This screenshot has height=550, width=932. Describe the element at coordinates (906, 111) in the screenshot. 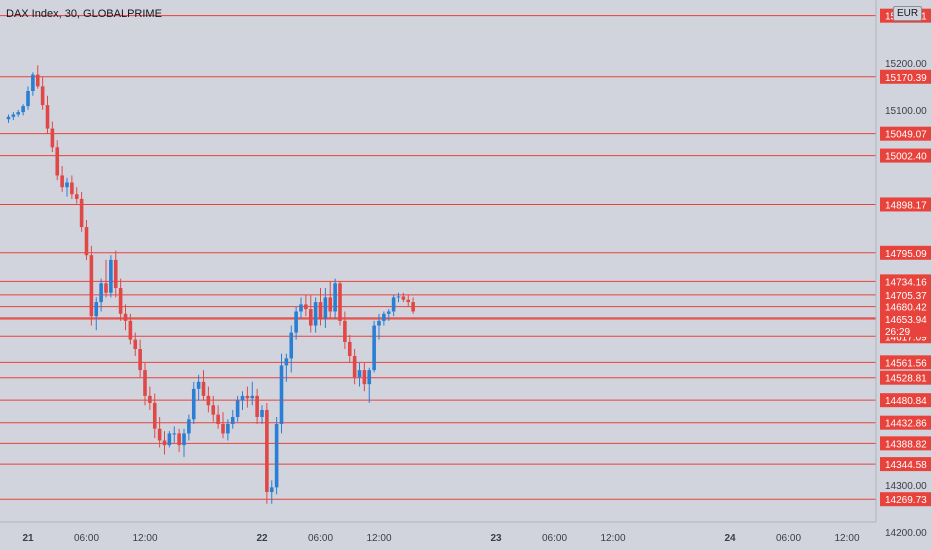

I see `price-tick-label: 15100.00` at that location.